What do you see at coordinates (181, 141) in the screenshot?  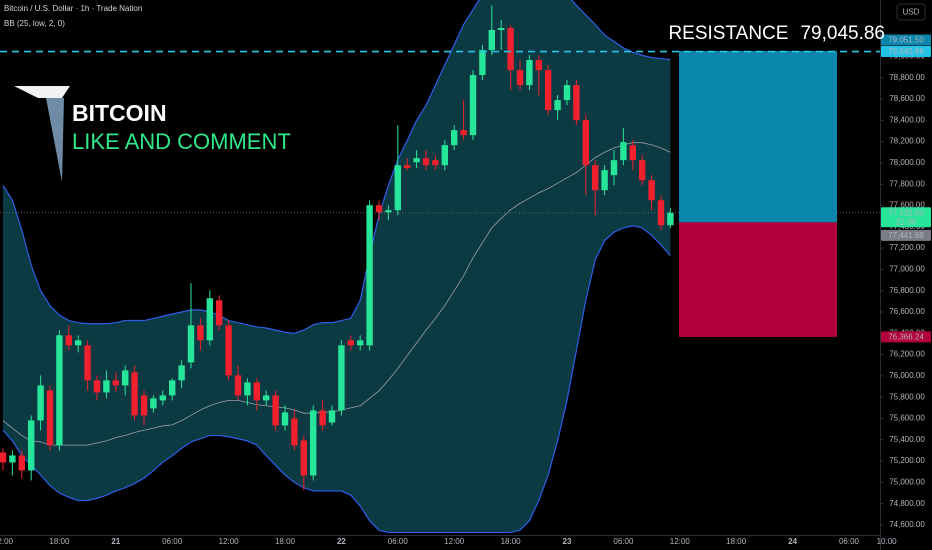 I see `call-to-action: LIKE AND COMMENT` at bounding box center [181, 141].